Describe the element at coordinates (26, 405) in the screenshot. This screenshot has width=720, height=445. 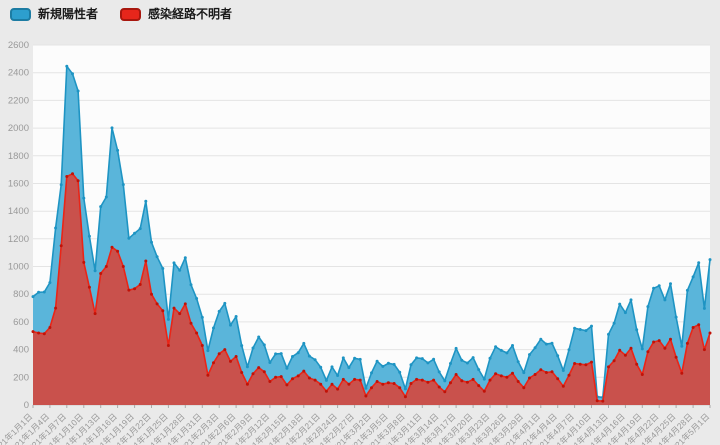
I see `svg-text: 0` at that location.